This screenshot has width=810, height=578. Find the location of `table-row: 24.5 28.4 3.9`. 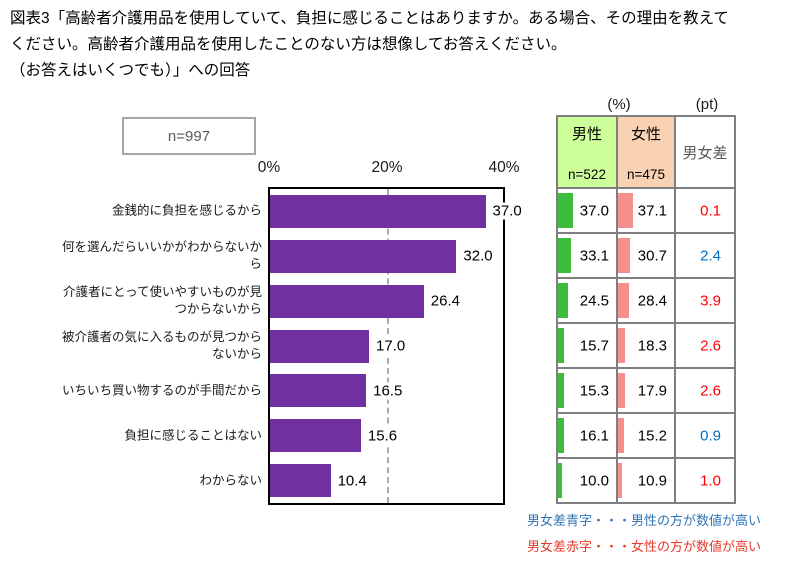

table-row: 24.5 28.4 3.9 is located at coordinates (646, 300).